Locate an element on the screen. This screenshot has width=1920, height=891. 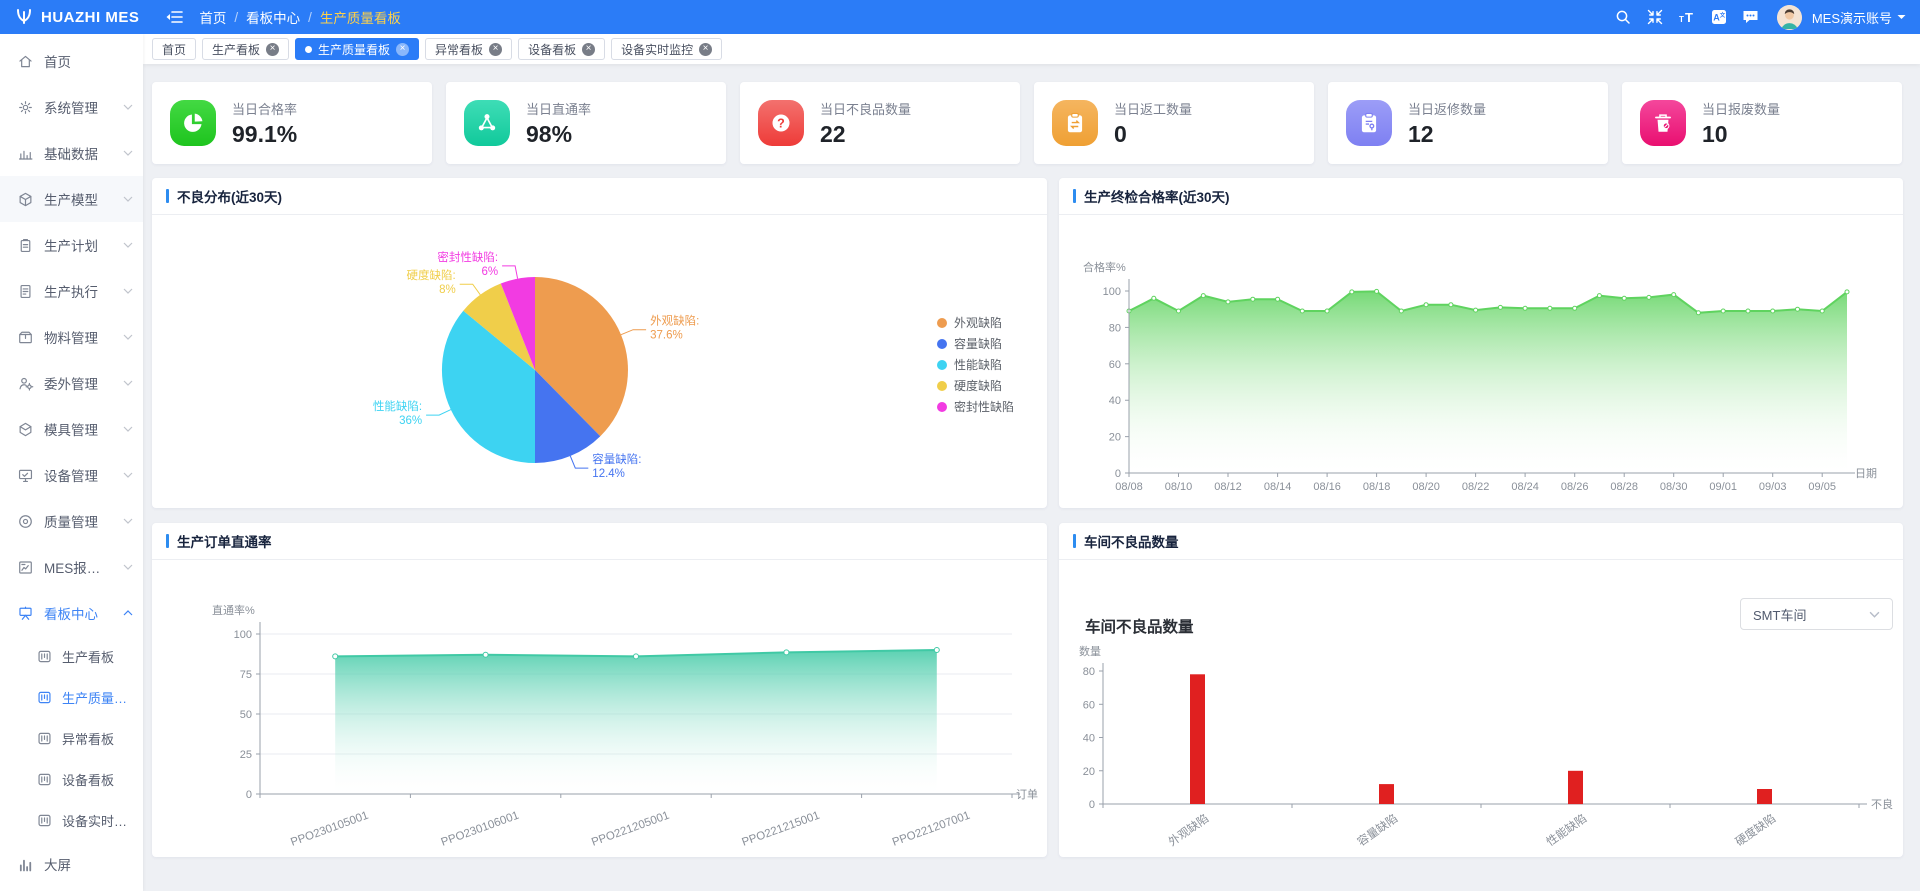
svg-text: PPO221205001 is located at coordinates (630, 829).